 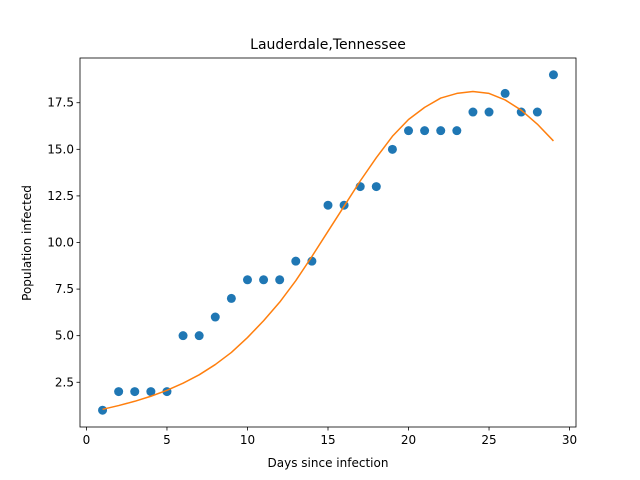 I want to click on y-tick-label: 17.5, so click(x=60, y=103).